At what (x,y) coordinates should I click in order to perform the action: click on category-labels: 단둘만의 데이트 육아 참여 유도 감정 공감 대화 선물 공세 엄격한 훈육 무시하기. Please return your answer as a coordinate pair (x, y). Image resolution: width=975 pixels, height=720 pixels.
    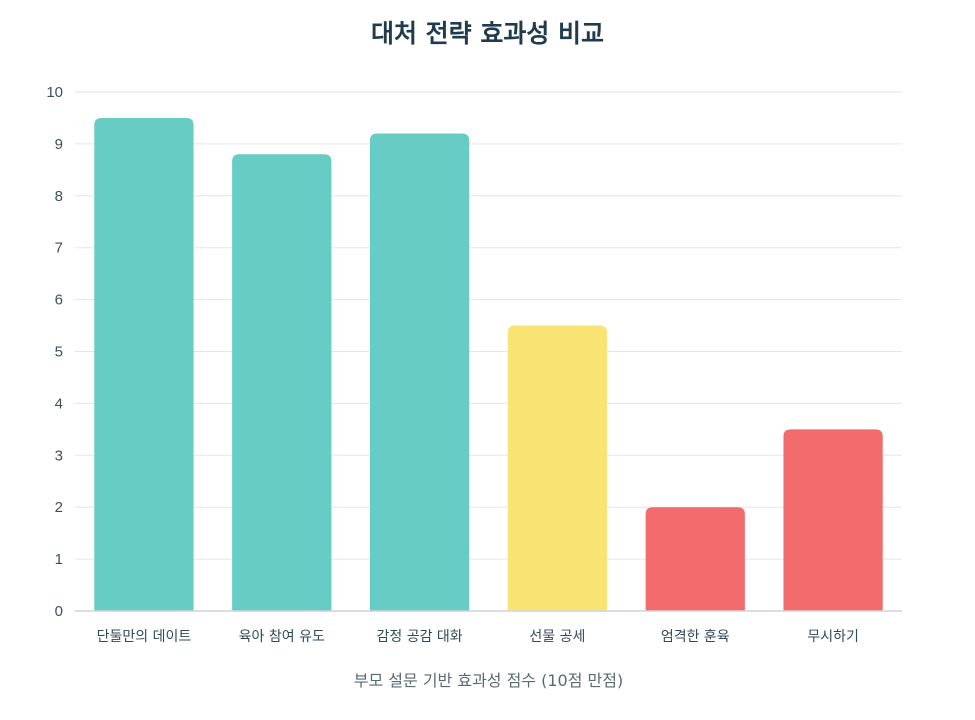
    Looking at the image, I should click on (478, 637).